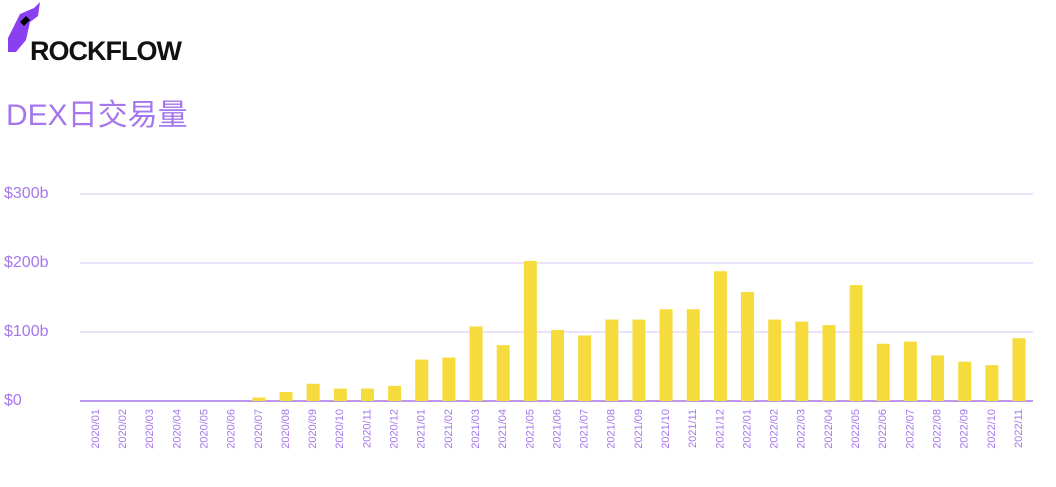  Describe the element at coordinates (883, 429) in the screenshot. I see `x-tick-label: 2022/06` at that location.